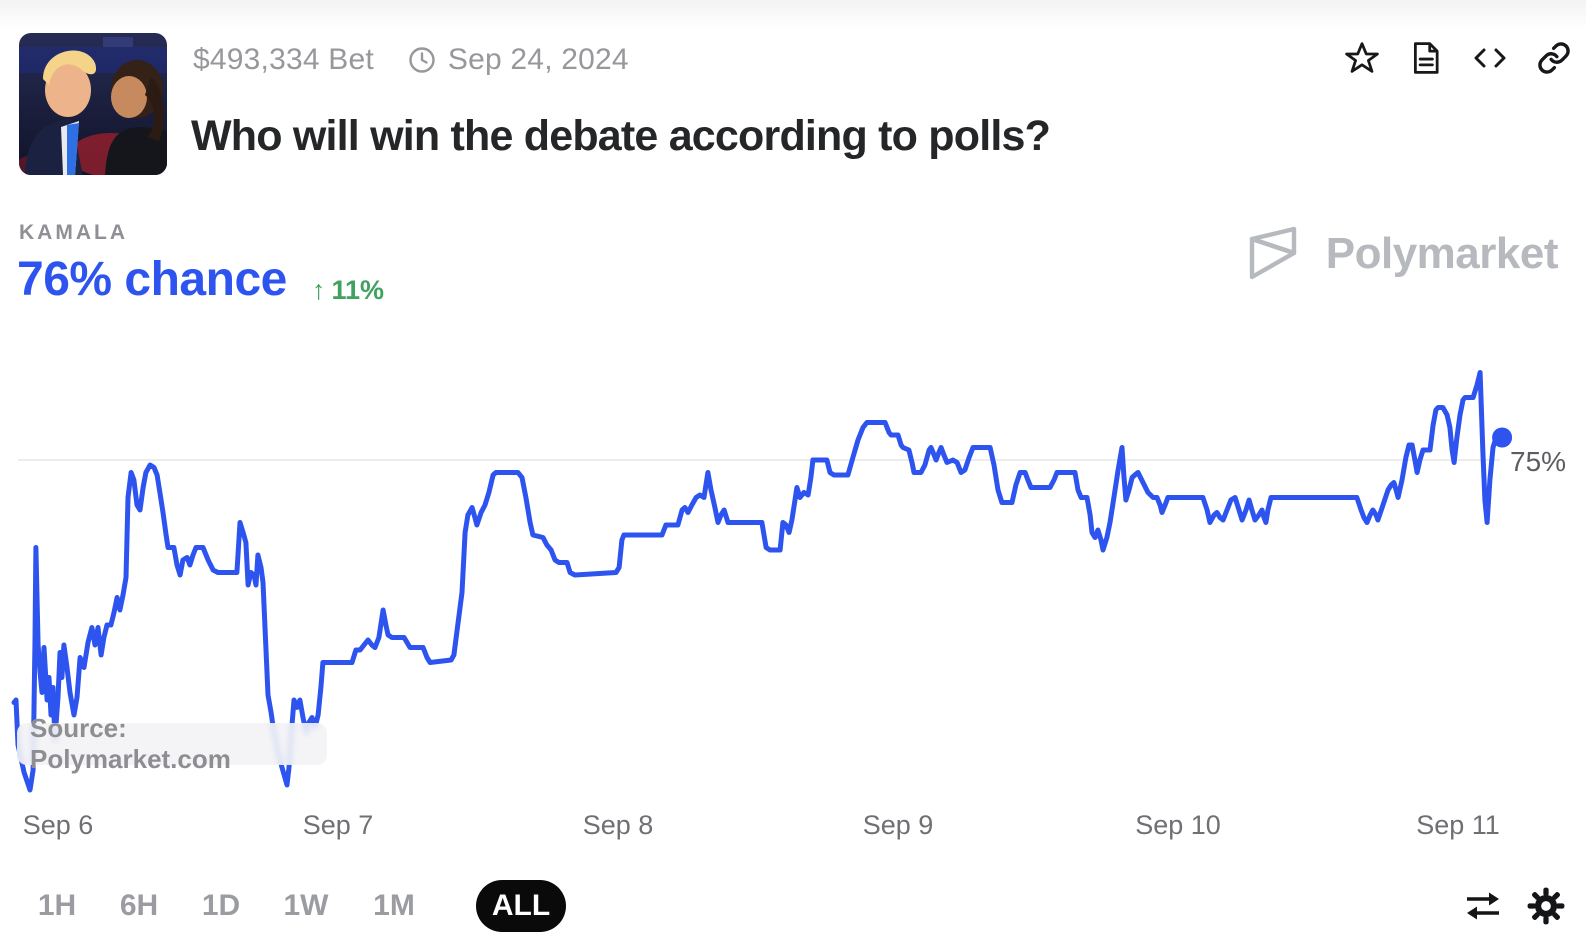  Describe the element at coordinates (1458, 58) in the screenshot. I see `header-action-icons` at that location.